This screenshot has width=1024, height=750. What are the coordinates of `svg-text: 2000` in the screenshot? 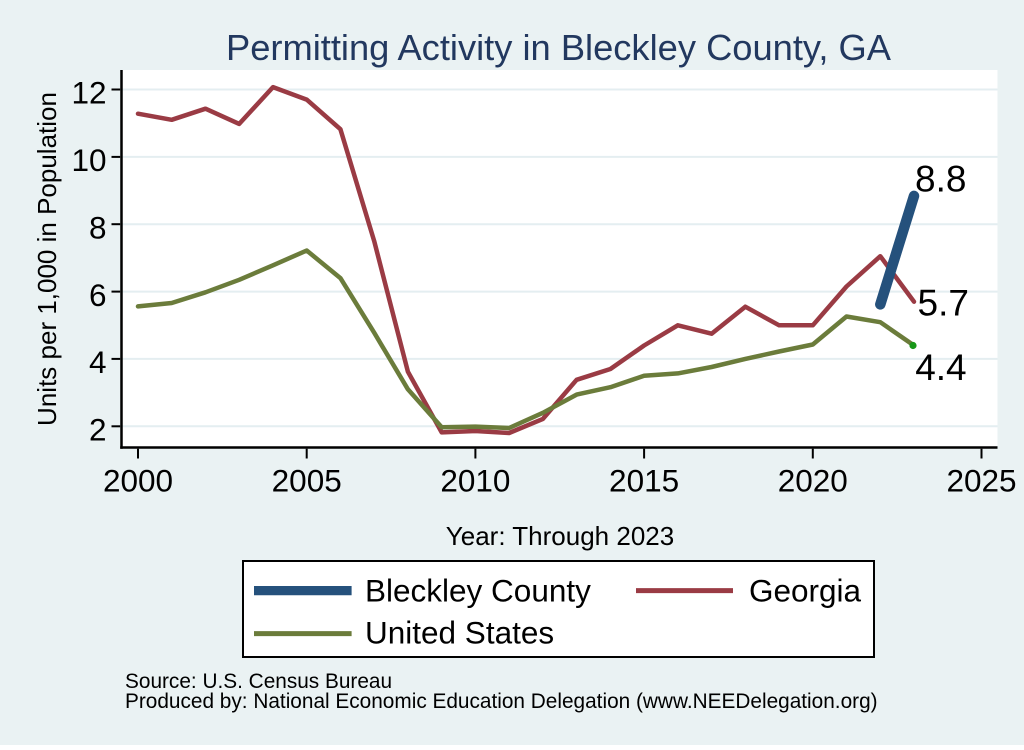 It's located at (138, 481).